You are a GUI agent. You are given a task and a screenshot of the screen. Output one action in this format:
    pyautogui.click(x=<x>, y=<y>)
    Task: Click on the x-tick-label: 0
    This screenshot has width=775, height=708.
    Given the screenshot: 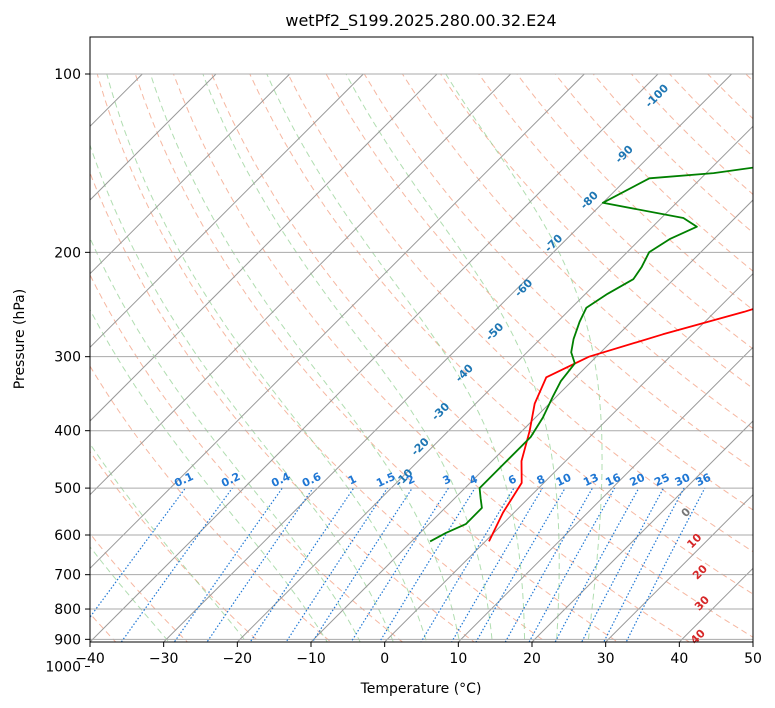 What is the action you would take?
    pyautogui.click(x=384, y=659)
    